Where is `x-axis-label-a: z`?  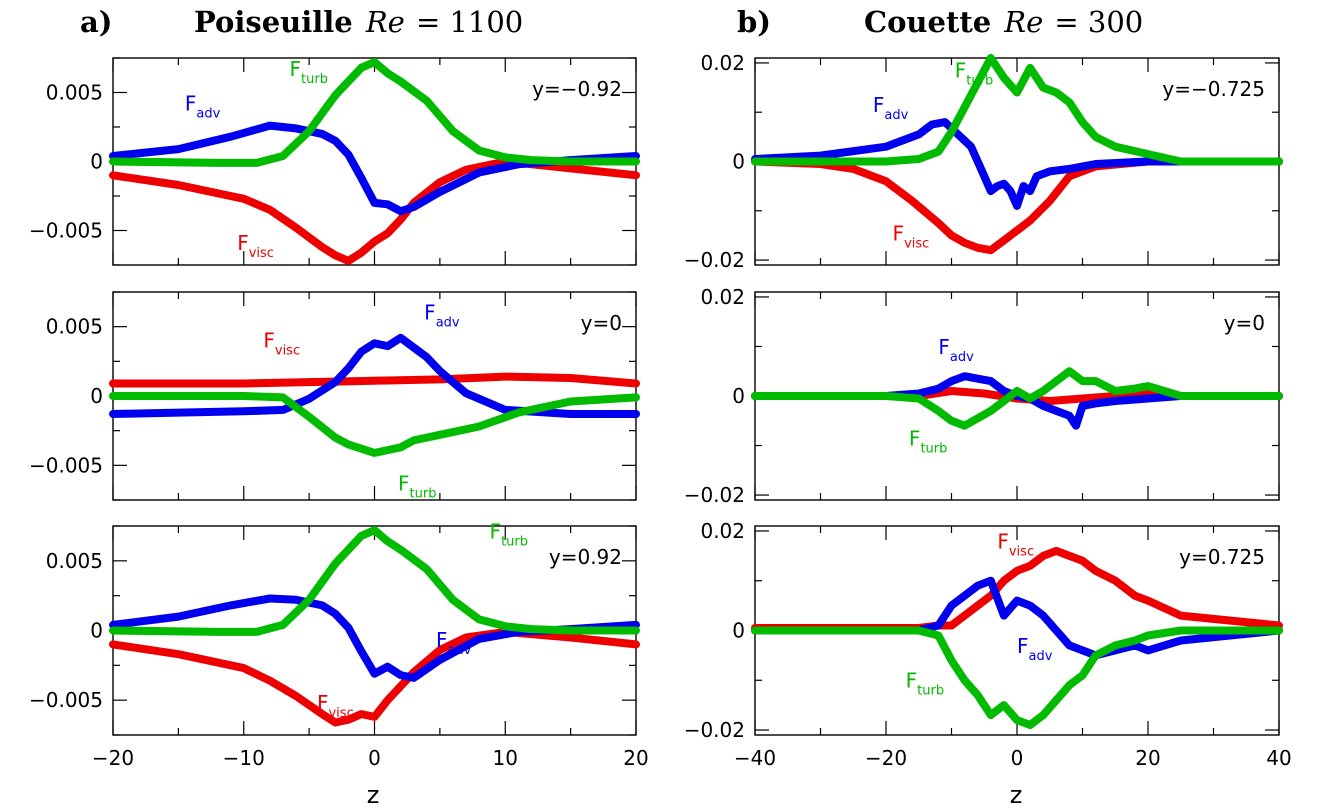
x-axis-label-a: z is located at coordinates (373, 795).